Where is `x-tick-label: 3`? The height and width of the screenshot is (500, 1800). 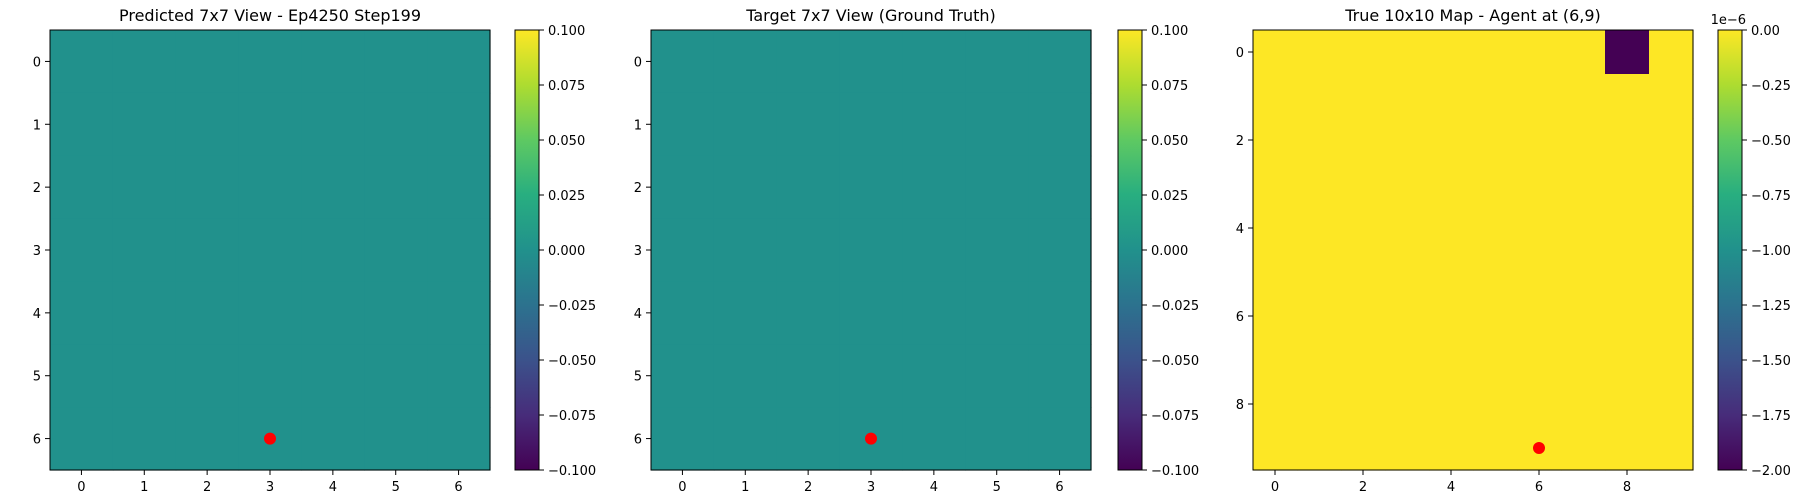
x-tick-label: 3 is located at coordinates (871, 487).